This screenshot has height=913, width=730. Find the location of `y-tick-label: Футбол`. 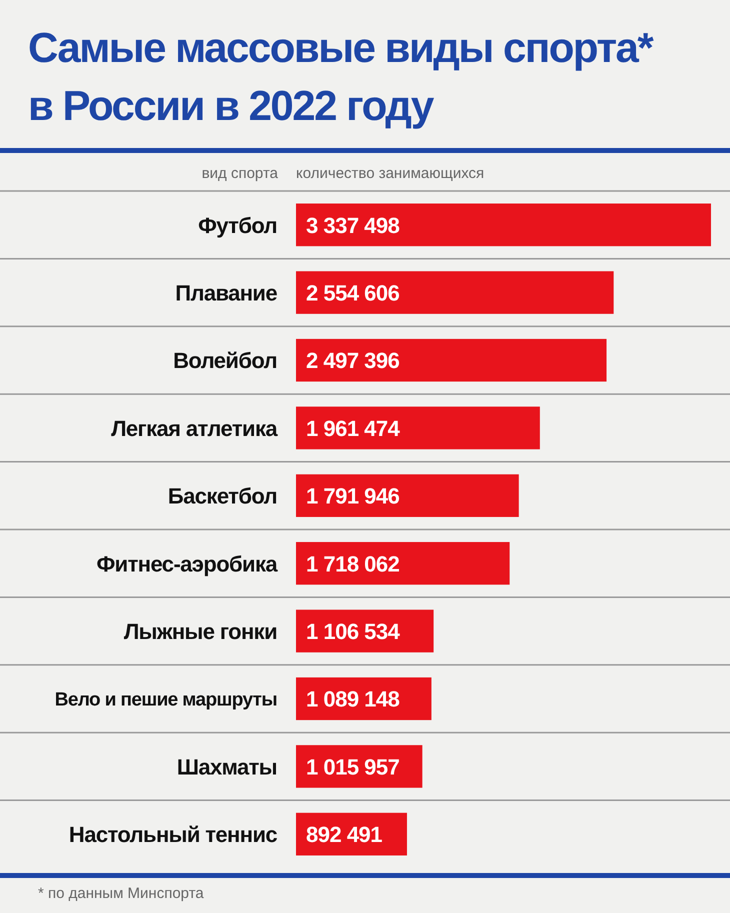

y-tick-label: Футбол is located at coordinates (237, 225).